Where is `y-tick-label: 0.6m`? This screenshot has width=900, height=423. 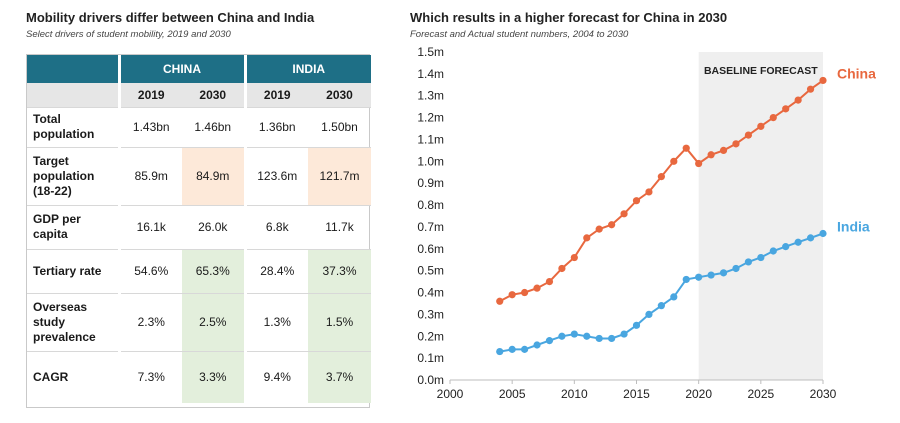
y-tick-label: 0.6m is located at coordinates (430, 249).